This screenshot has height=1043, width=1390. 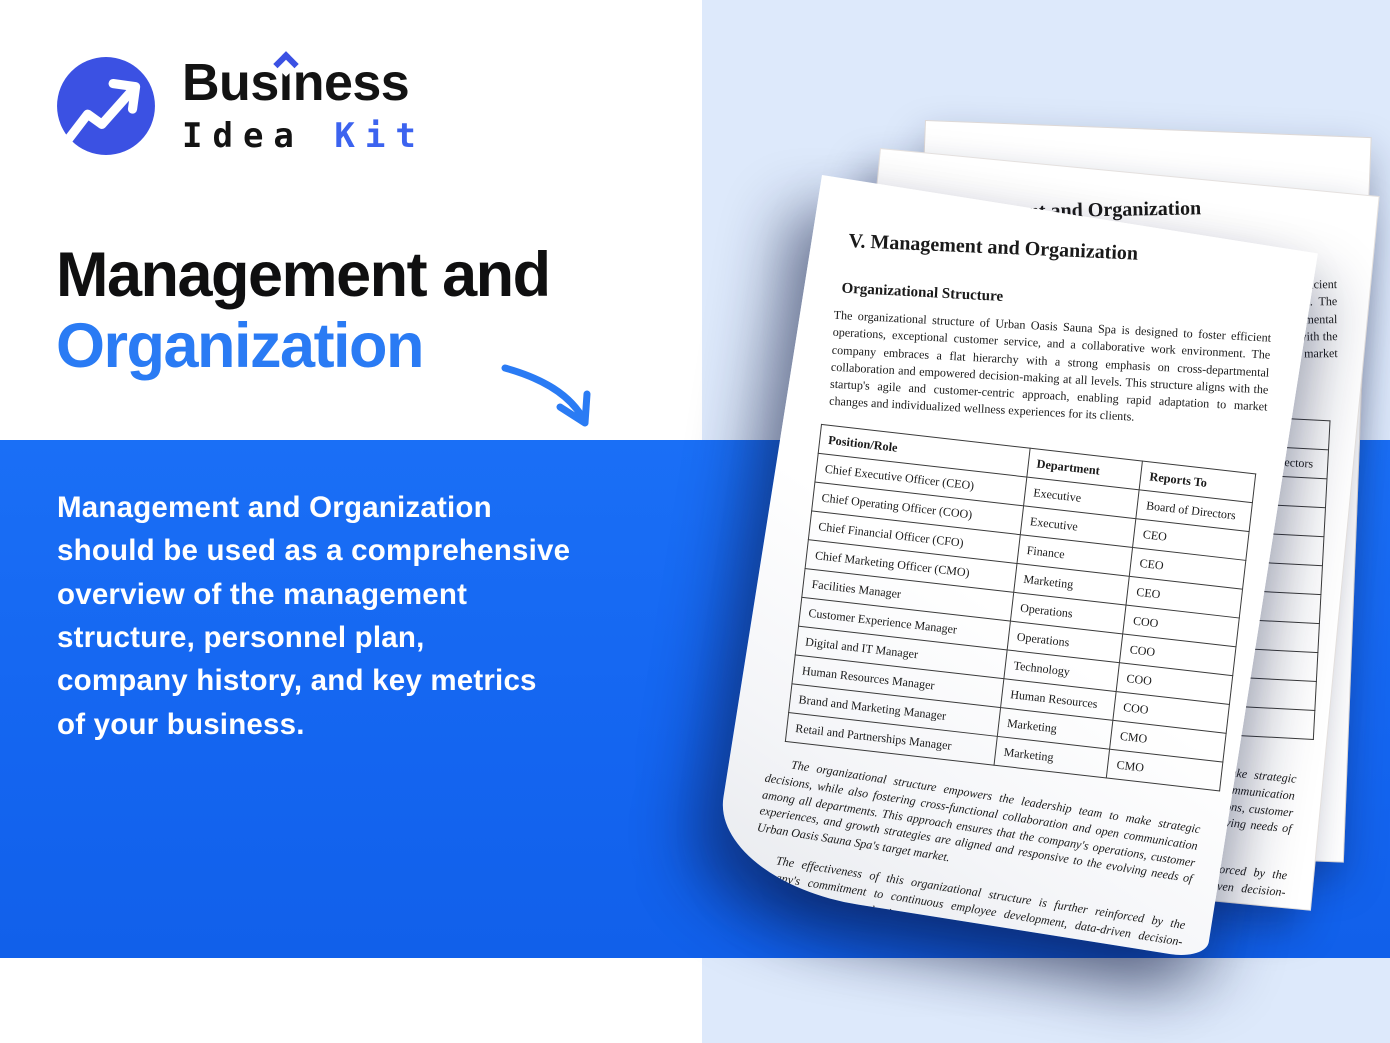 What do you see at coordinates (546, 395) in the screenshot?
I see `curved-arrow-icon` at bounding box center [546, 395].